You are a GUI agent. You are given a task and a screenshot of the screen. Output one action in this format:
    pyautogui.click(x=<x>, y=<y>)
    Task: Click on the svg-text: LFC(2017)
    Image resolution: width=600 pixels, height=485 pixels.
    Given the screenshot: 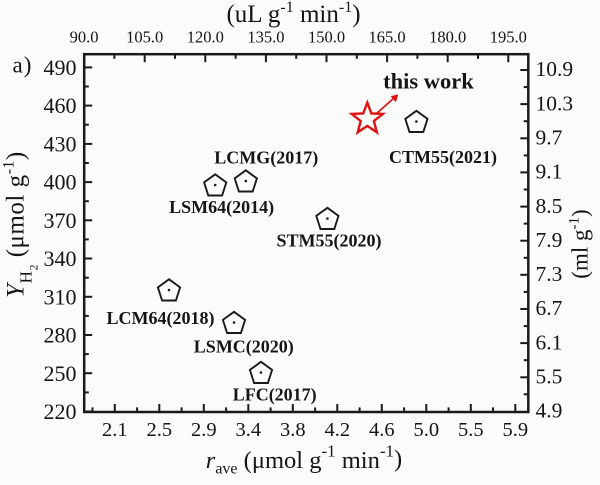 What is the action you would take?
    pyautogui.click(x=275, y=395)
    